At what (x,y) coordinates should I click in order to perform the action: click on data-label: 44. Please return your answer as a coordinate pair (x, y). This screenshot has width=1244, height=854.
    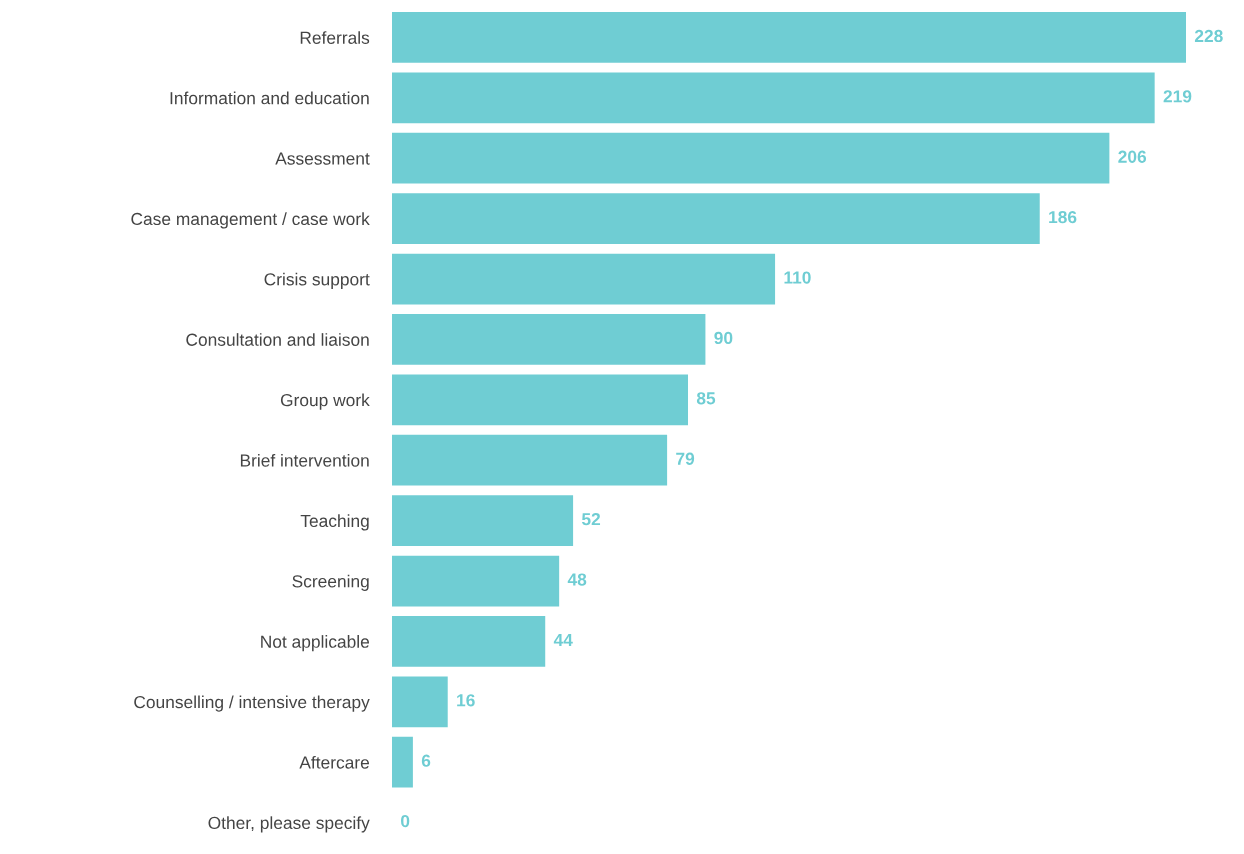
    Looking at the image, I should click on (563, 639).